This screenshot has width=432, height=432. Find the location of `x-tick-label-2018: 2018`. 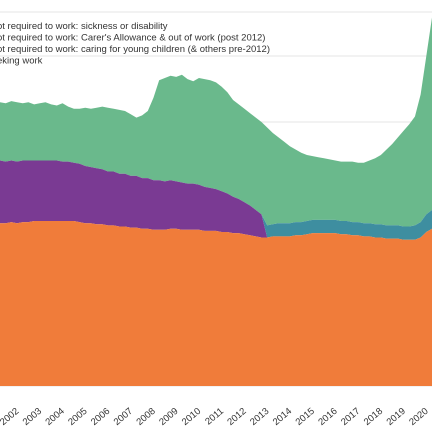

x-tick-label-2018: 2018 is located at coordinates (373, 417).